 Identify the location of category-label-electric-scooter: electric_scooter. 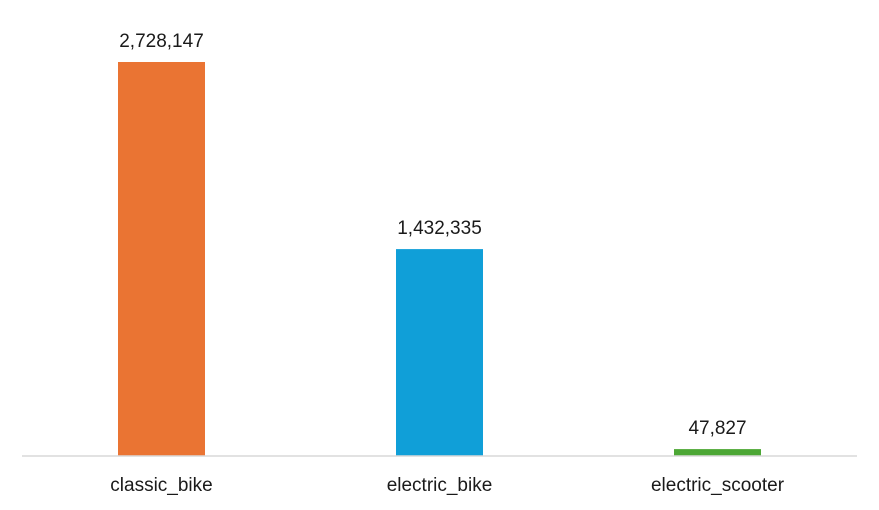
(718, 485).